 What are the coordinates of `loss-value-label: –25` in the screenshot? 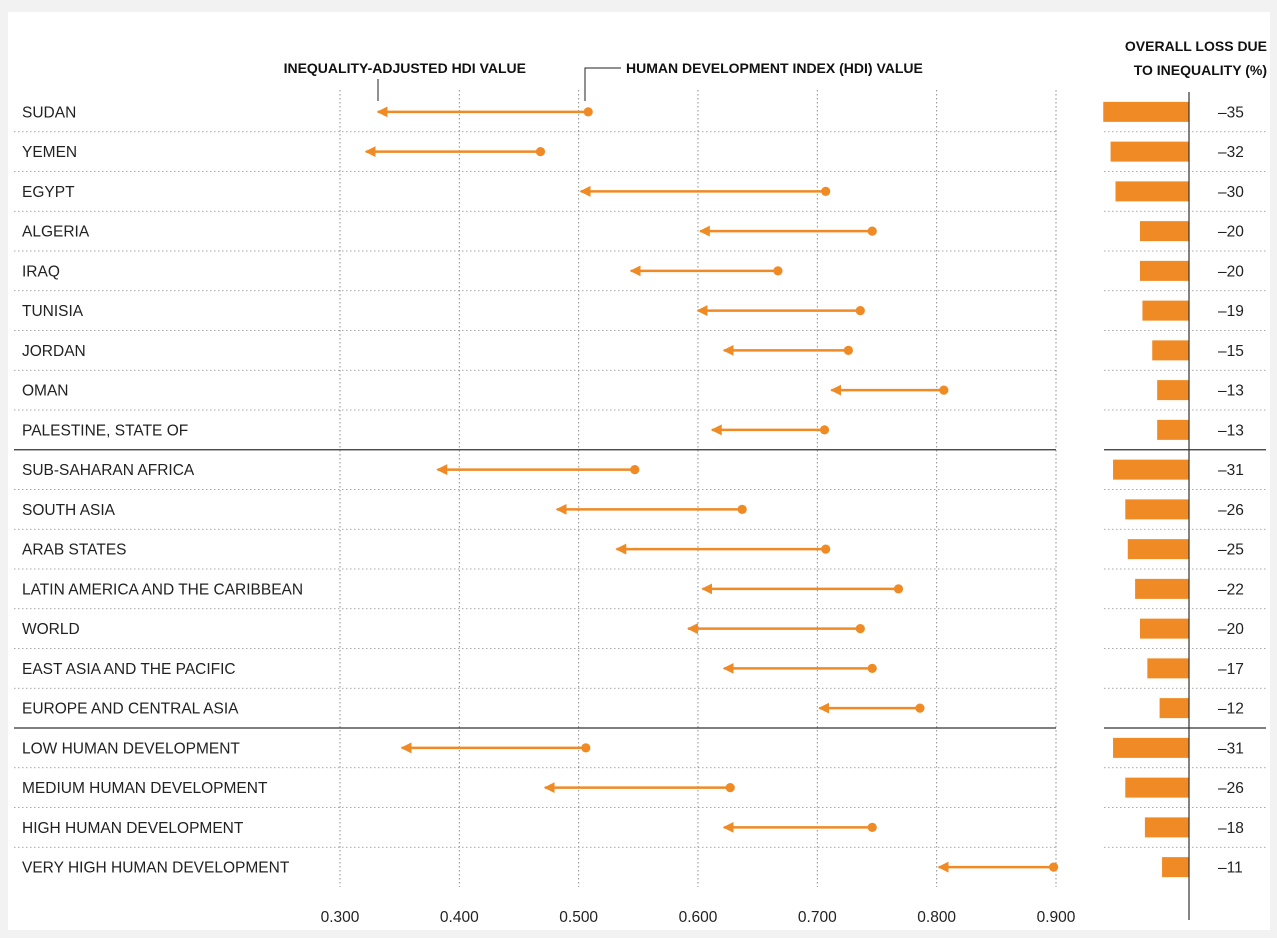 It's located at (1231, 550).